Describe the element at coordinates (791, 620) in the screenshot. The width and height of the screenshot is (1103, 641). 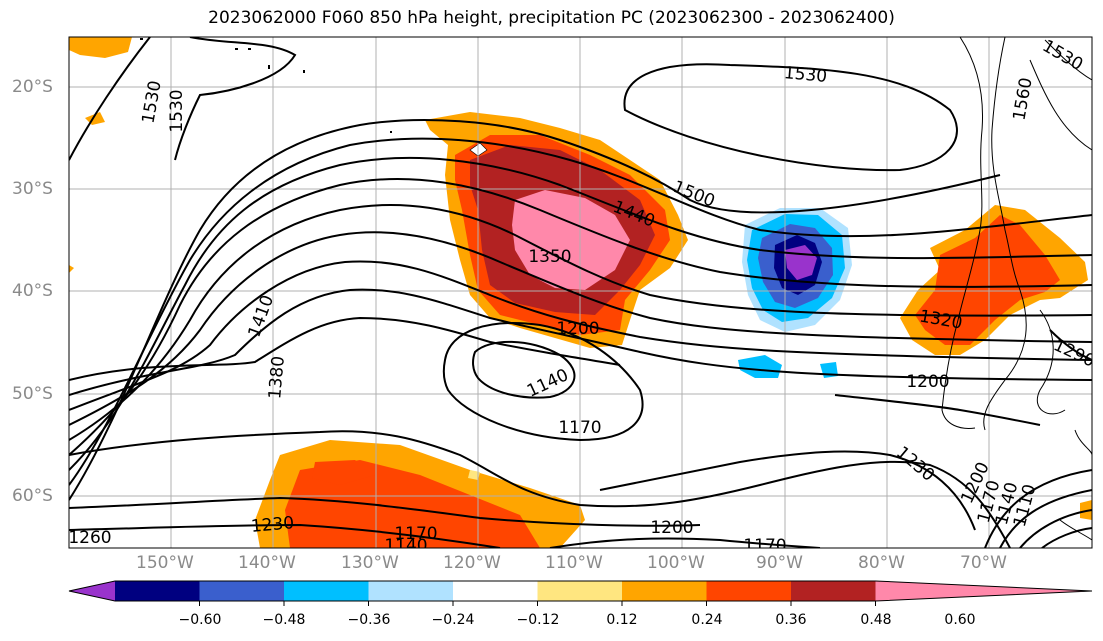
I see `colorbar-tick-label: 0.36` at that location.